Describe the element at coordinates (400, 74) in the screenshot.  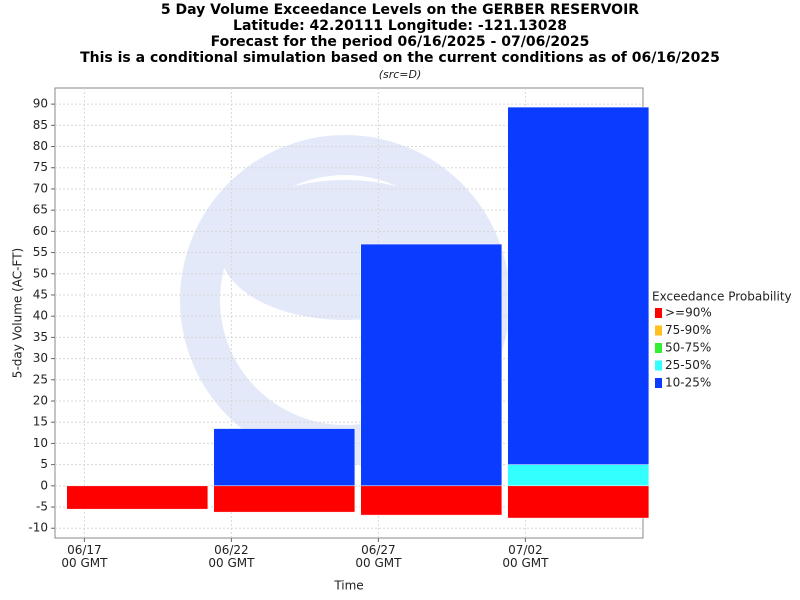
I see `chart-subtitle: (src=D)` at that location.